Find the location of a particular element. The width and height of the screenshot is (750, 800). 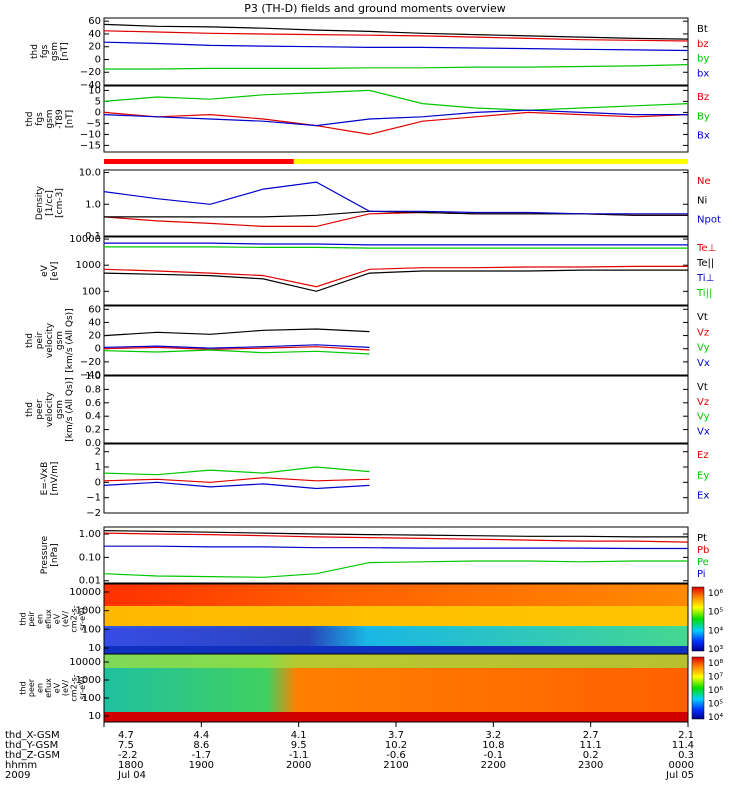

legend-bz: Bz is located at coordinates (703, 97).